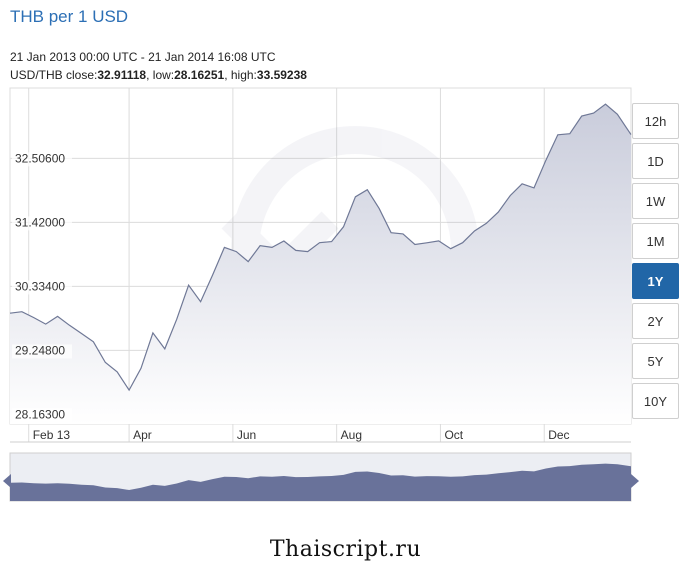  Describe the element at coordinates (281, 75) in the screenshot. I see `high-value: 33.59238` at that location.